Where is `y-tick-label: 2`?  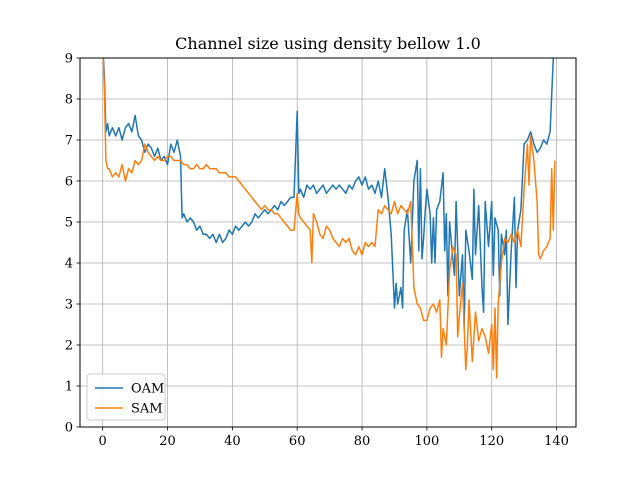 y-tick-label: 2 is located at coordinates (69, 346).